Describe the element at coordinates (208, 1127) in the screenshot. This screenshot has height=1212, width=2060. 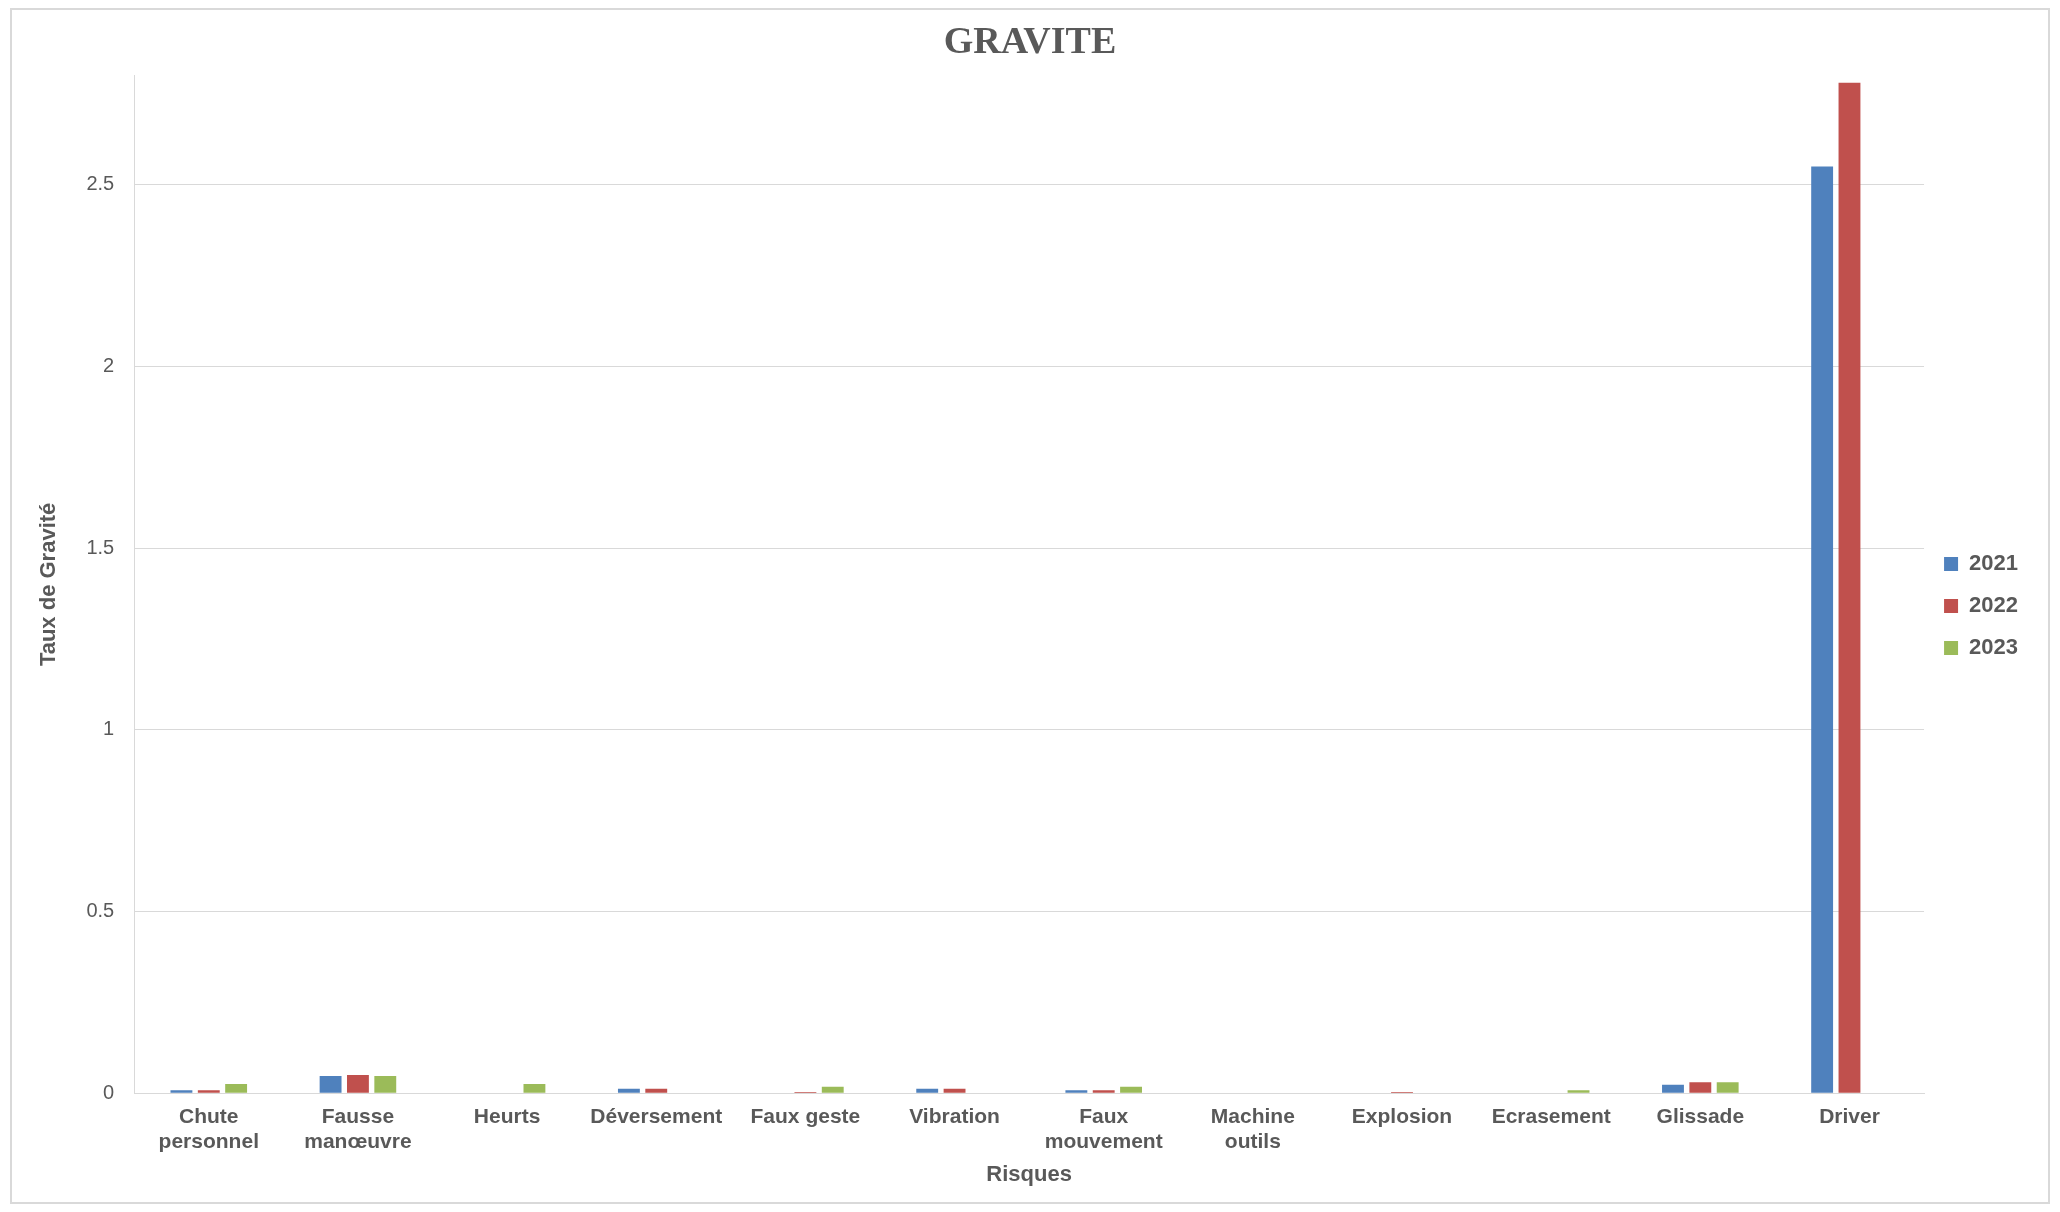
I see `x-tick-label: Chute personnel` at that location.